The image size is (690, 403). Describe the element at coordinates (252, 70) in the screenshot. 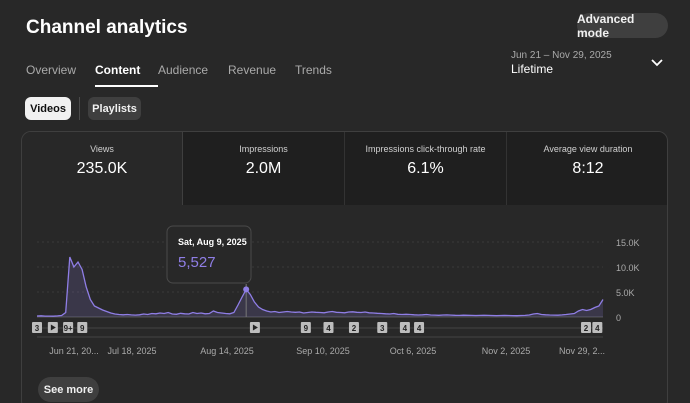

I see `tab-revenue: Revenue` at that location.